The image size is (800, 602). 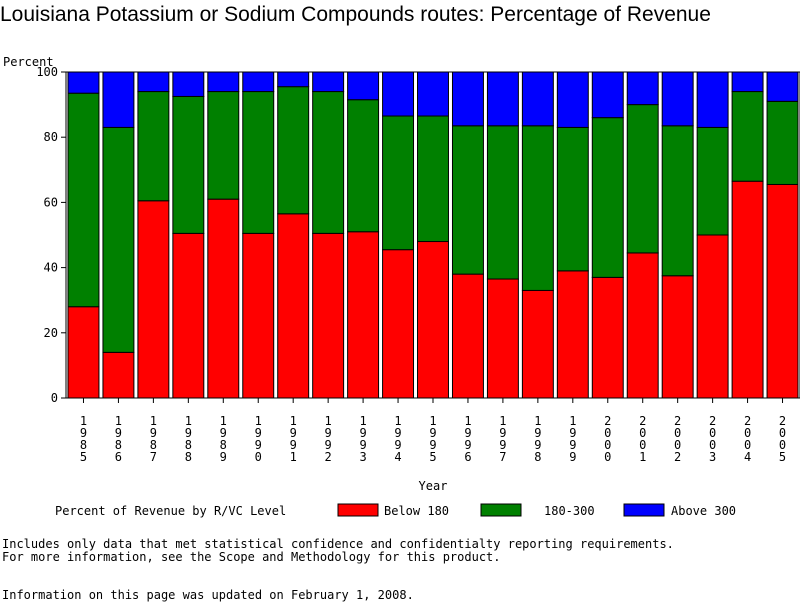 I want to click on y-tick-label: 80, so click(x=51, y=137).